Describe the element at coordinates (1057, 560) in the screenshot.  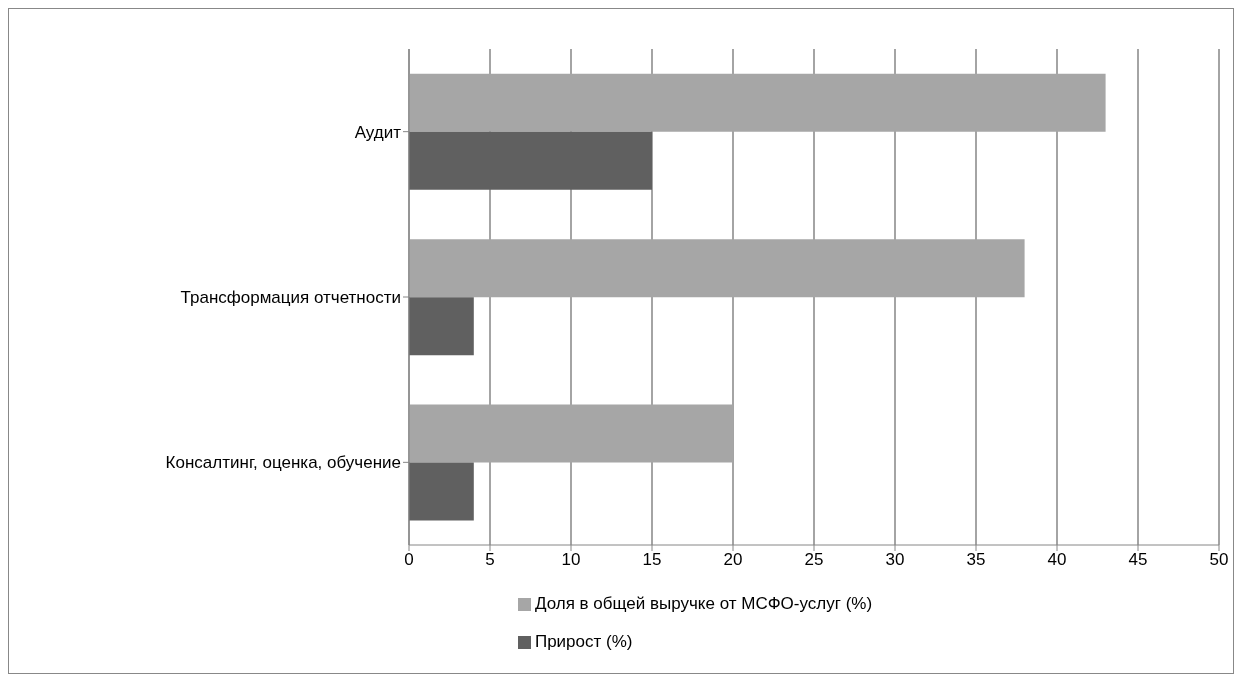
I see `x-tick-label: 40` at that location.